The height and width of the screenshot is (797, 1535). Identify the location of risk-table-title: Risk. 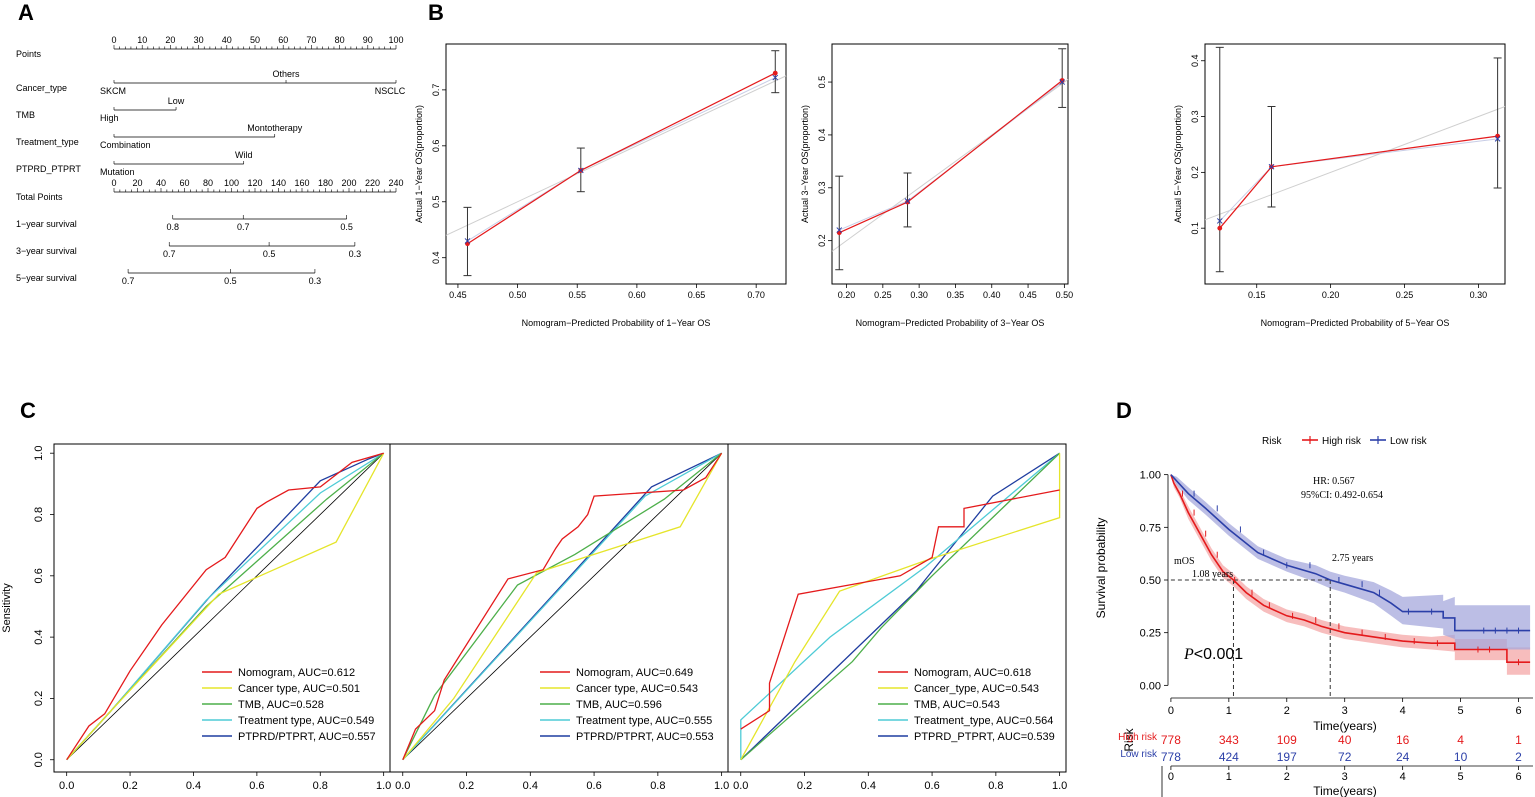
(1129, 739).